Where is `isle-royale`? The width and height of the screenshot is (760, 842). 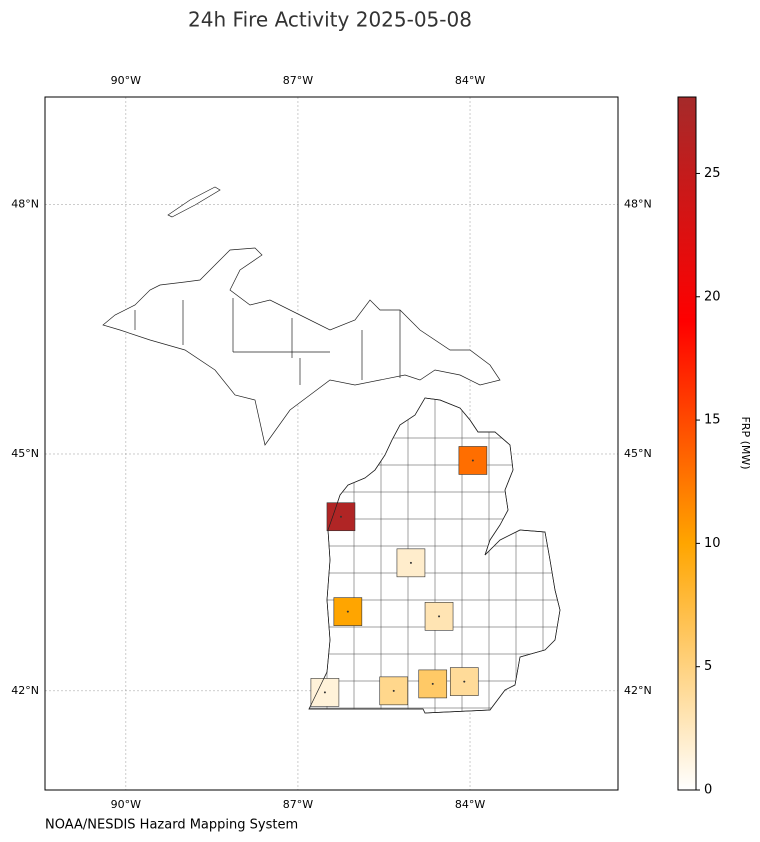
isle-royale is located at coordinates (194, 202).